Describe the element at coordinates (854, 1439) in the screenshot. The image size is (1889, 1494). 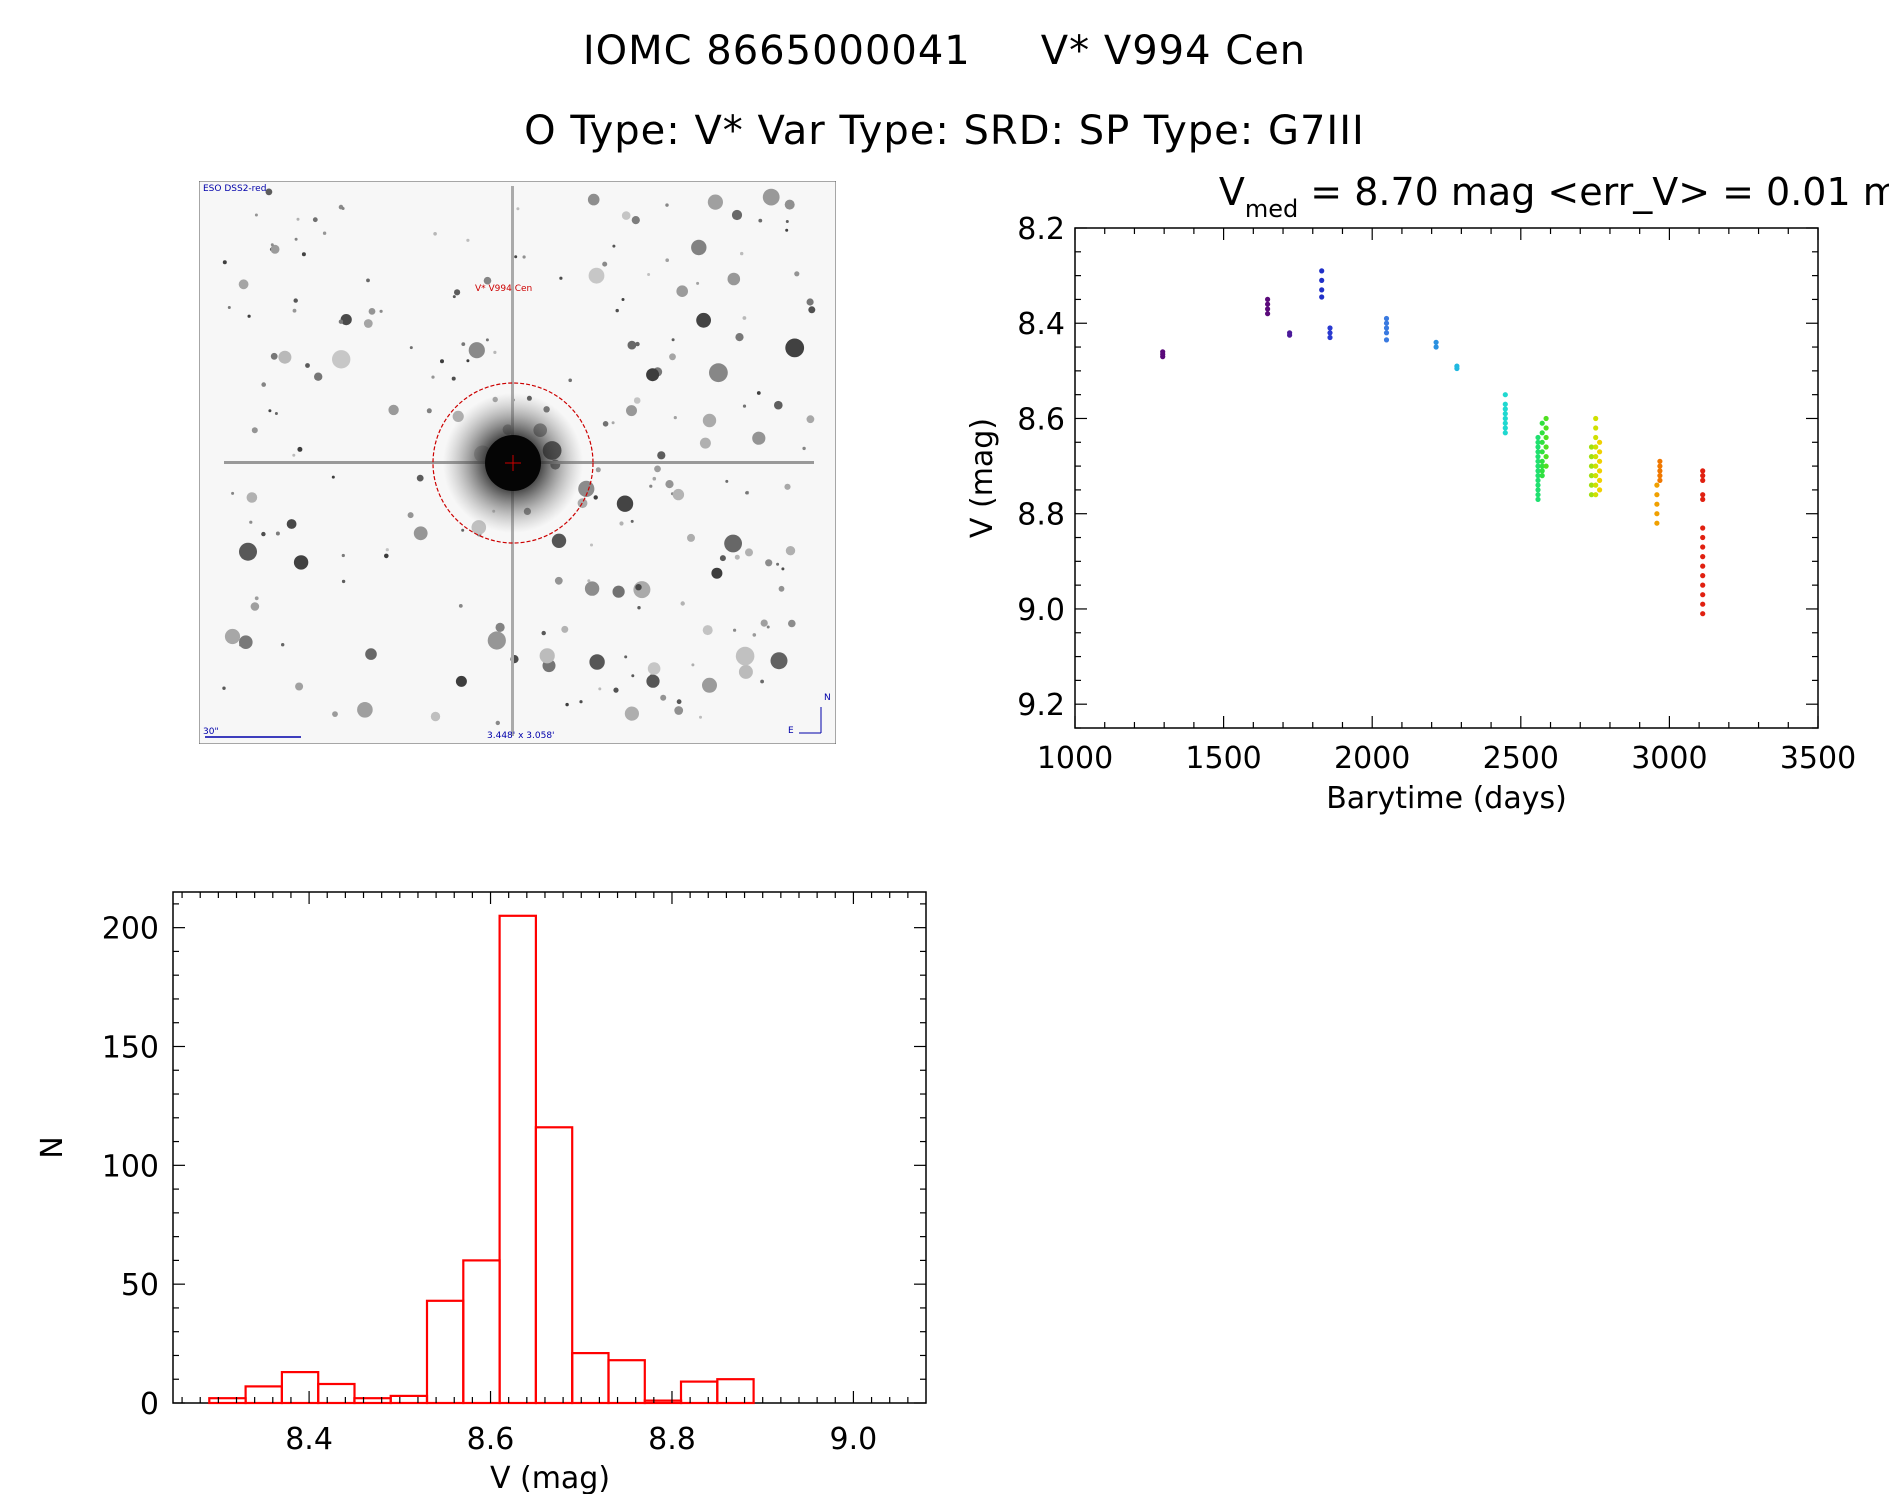
I see `x-tick-label: 9.0` at that location.